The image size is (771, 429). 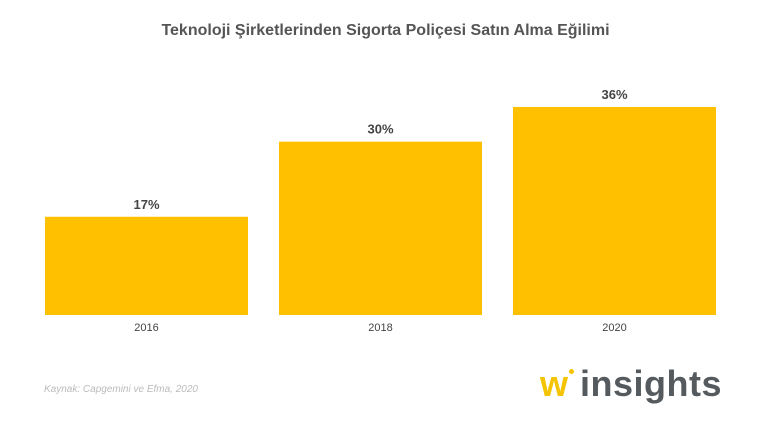 What do you see at coordinates (146, 328) in the screenshot?
I see `x-tick-label: 2016` at bounding box center [146, 328].